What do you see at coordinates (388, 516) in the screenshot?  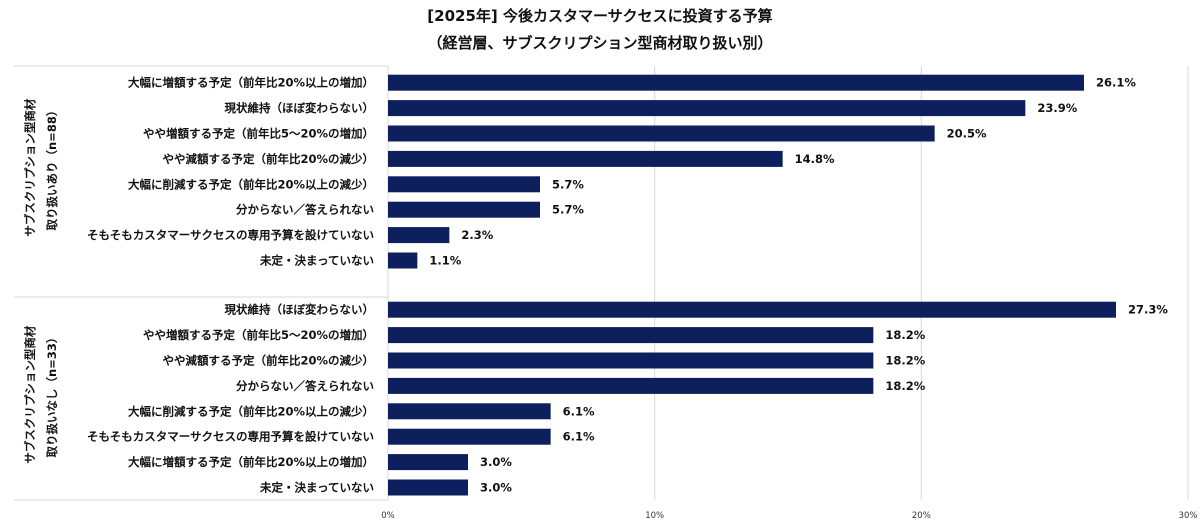 I see `x-tick-label: 0%` at bounding box center [388, 516].